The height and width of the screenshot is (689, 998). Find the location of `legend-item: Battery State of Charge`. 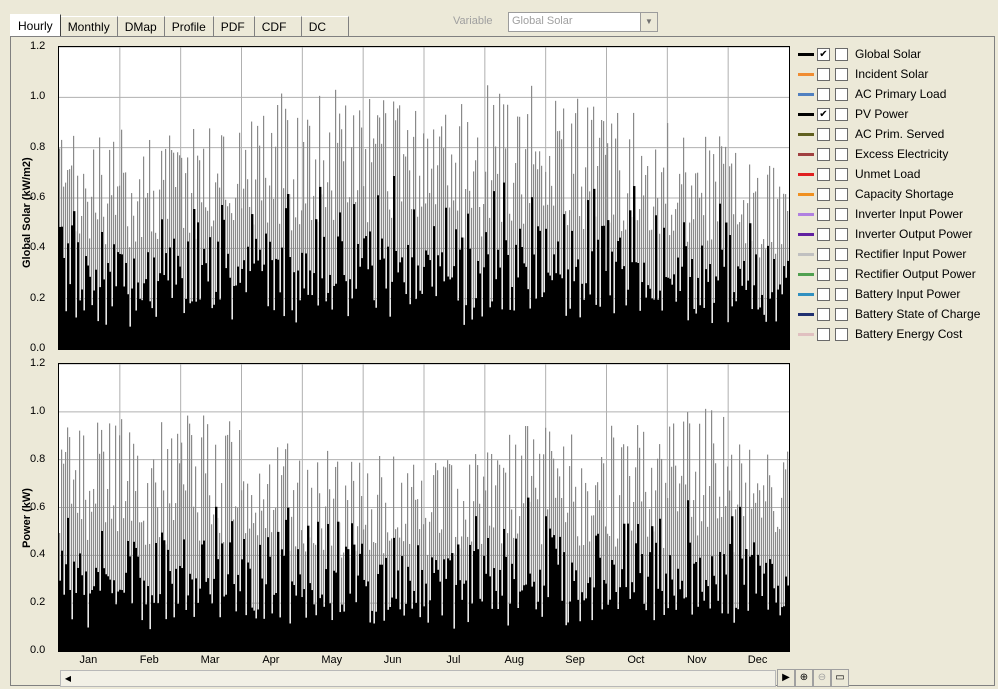

legend-item: Battery State of Charge is located at coordinates (895, 316).